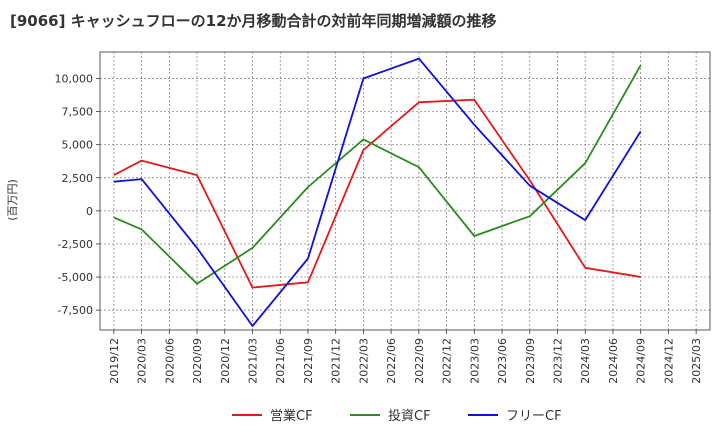  What do you see at coordinates (12, 200) in the screenshot?
I see `y-axis-label: (百万円)` at bounding box center [12, 200].